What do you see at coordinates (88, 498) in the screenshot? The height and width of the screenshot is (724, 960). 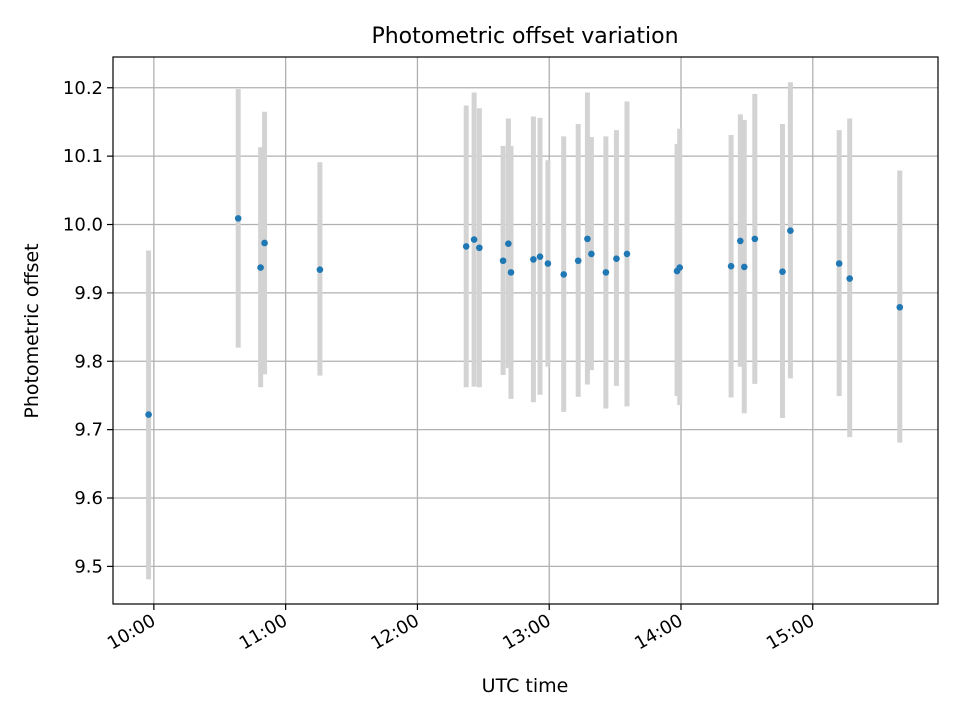 I see `y-tick-label: 9.6` at bounding box center [88, 498].